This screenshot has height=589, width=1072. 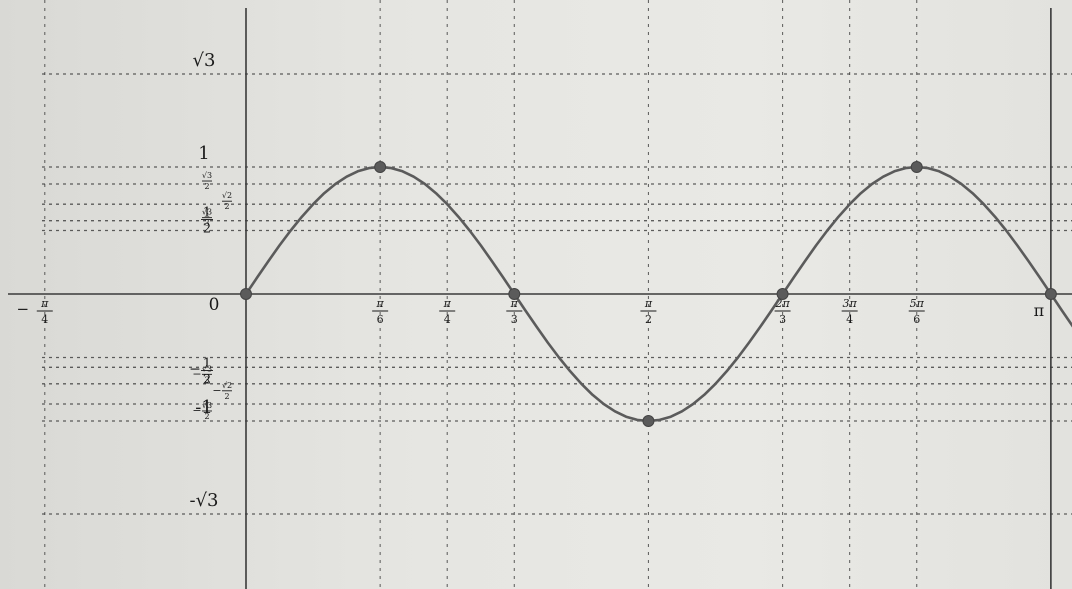 I want to click on y-tick-label-1-text: -1, so click(x=204, y=407).